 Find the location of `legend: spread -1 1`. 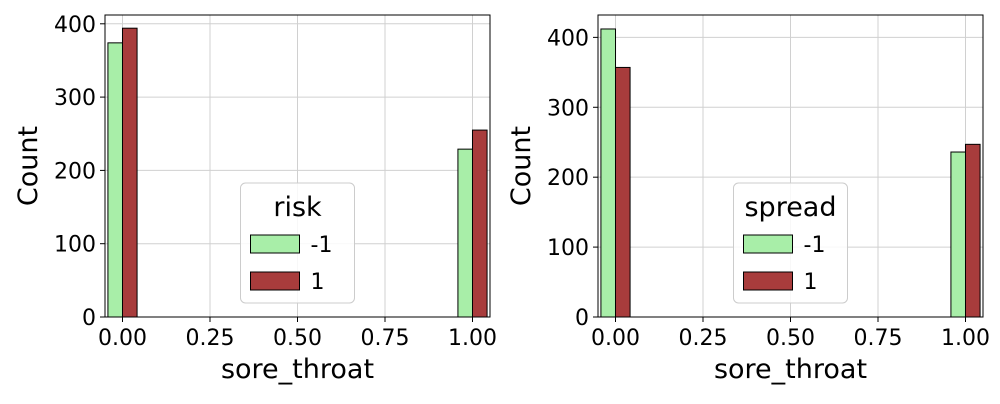

legend: spread -1 1 is located at coordinates (790, 243).